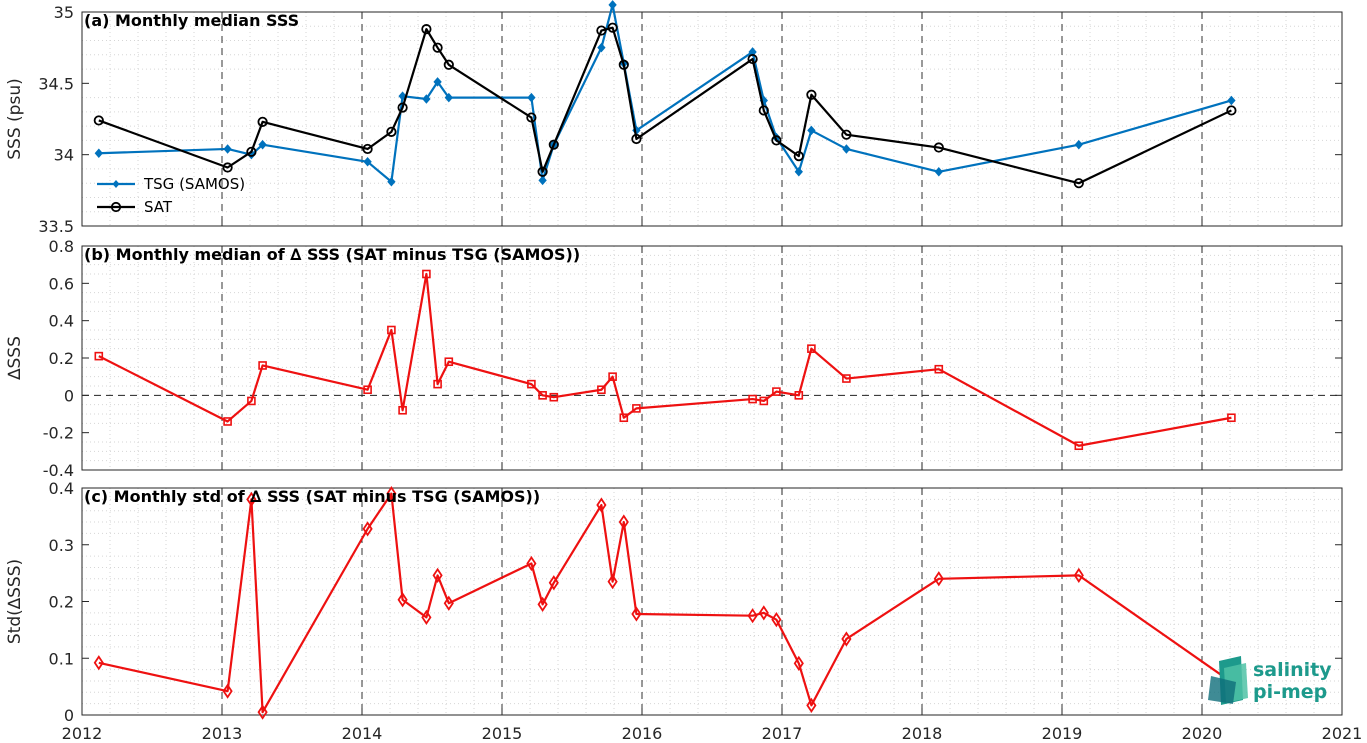 This screenshot has height=743, width=1367. I want to click on y-tick-label: 0.8, so click(61, 246).